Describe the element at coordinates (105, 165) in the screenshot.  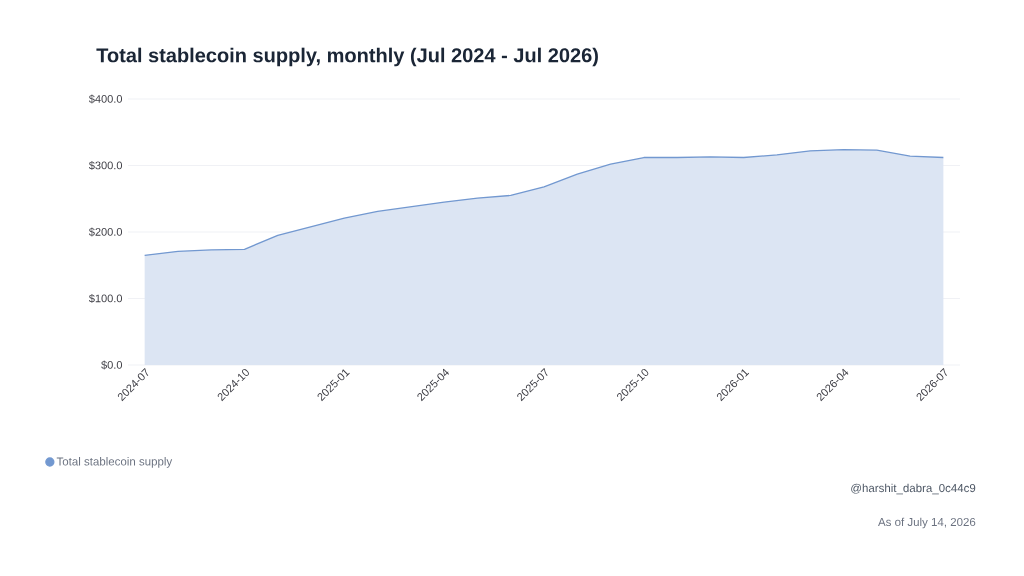
I see `y-tick-label: $300.0` at that location.